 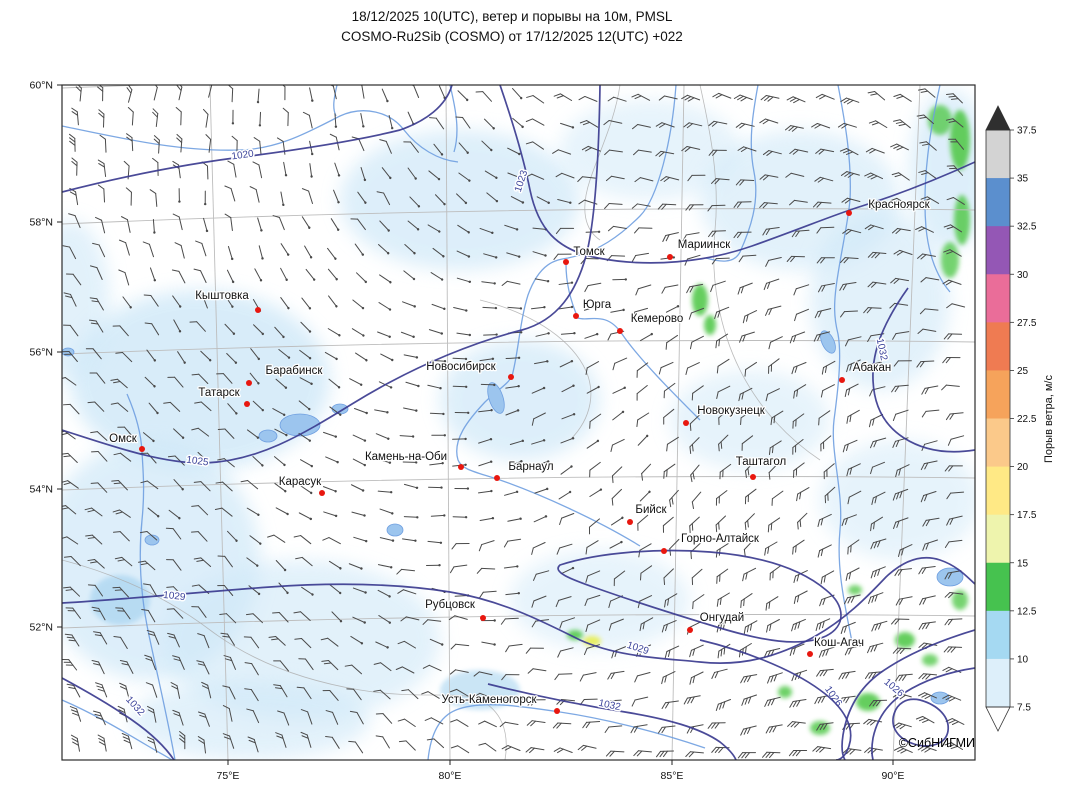 I want to click on city-dot, so click(x=620, y=331).